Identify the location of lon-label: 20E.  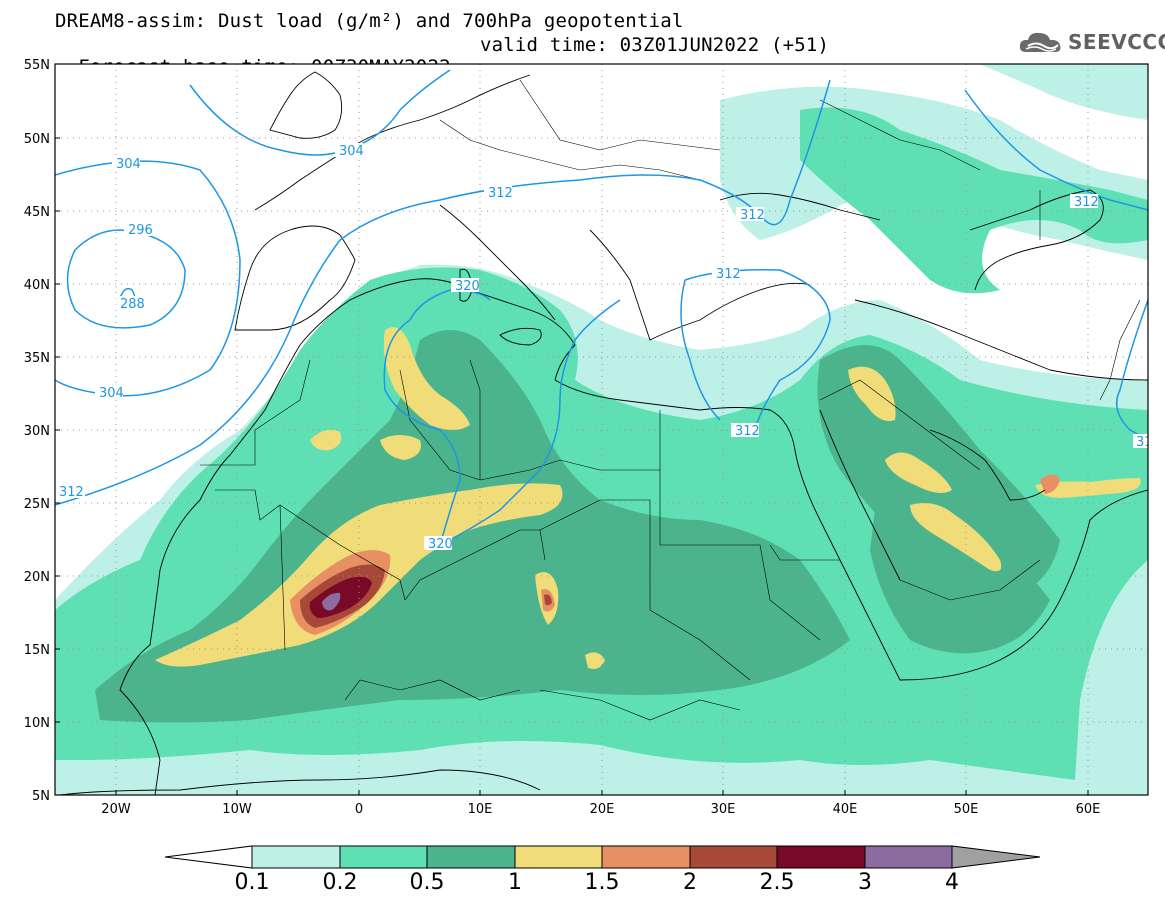
(602, 809).